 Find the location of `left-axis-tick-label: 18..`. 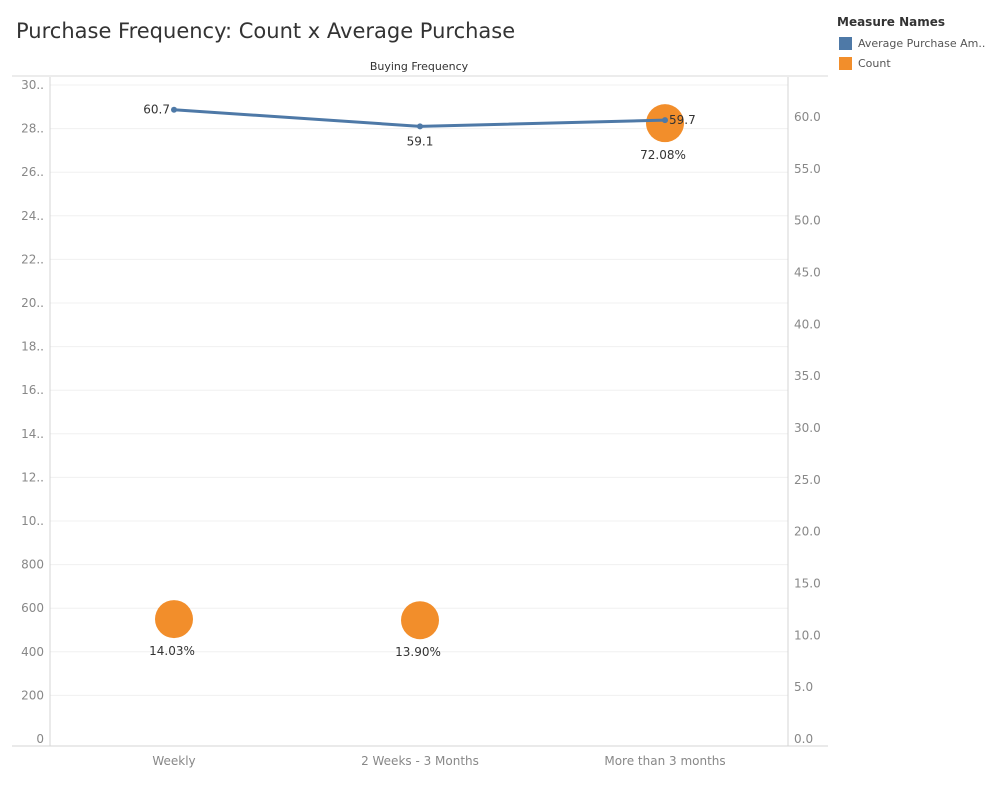

left-axis-tick-label: 18.. is located at coordinates (32, 347).